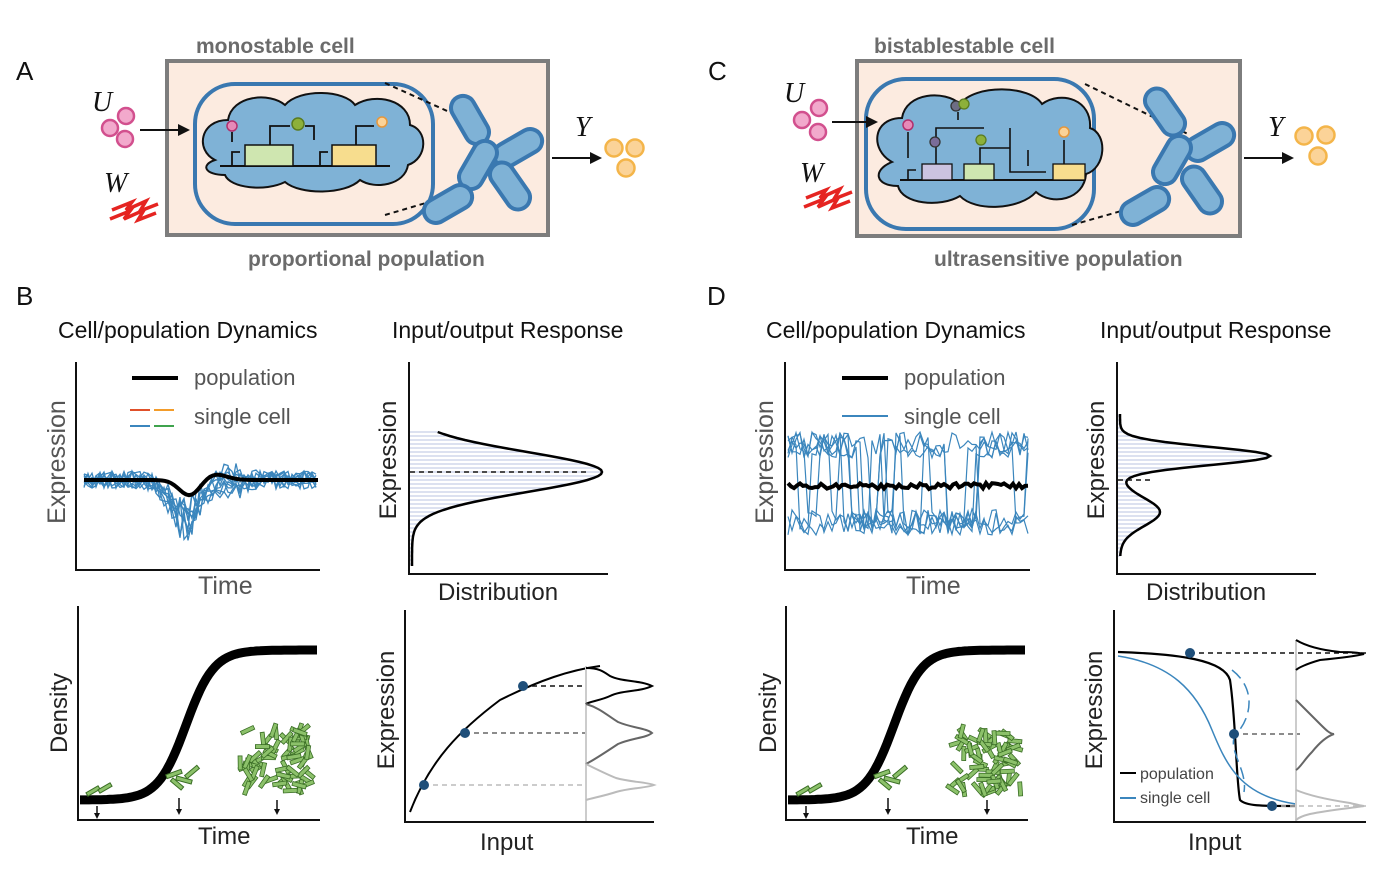  I want to click on population-line, so click(907, 485).